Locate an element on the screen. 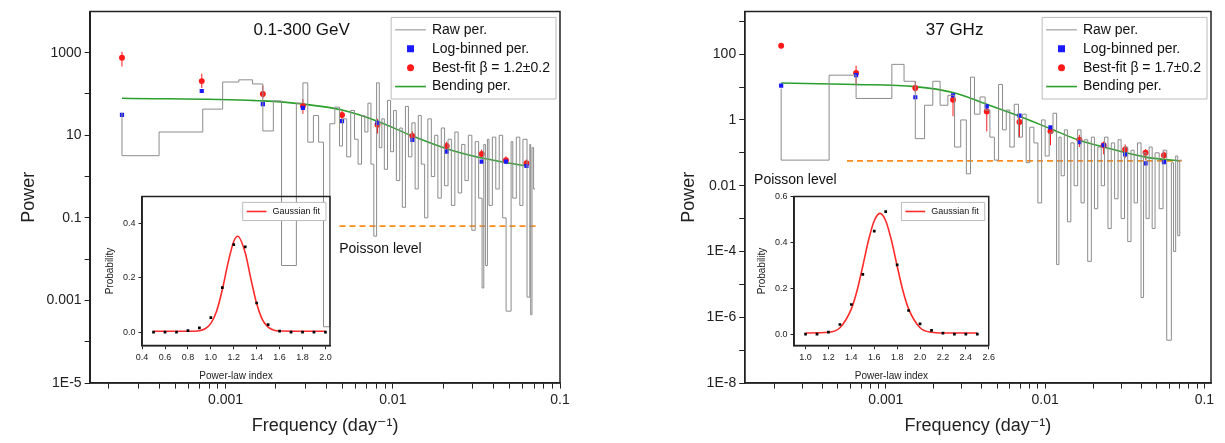 The height and width of the screenshot is (443, 1225). y-tick-label: 0.1 is located at coordinates (72, 216).